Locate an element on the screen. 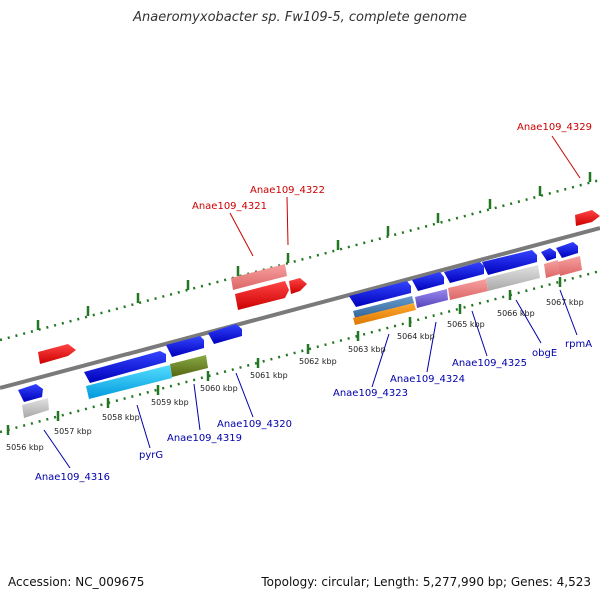 The image size is (600, 600). gene-label-anae109-4322: Anae109_4322 is located at coordinates (287, 190).